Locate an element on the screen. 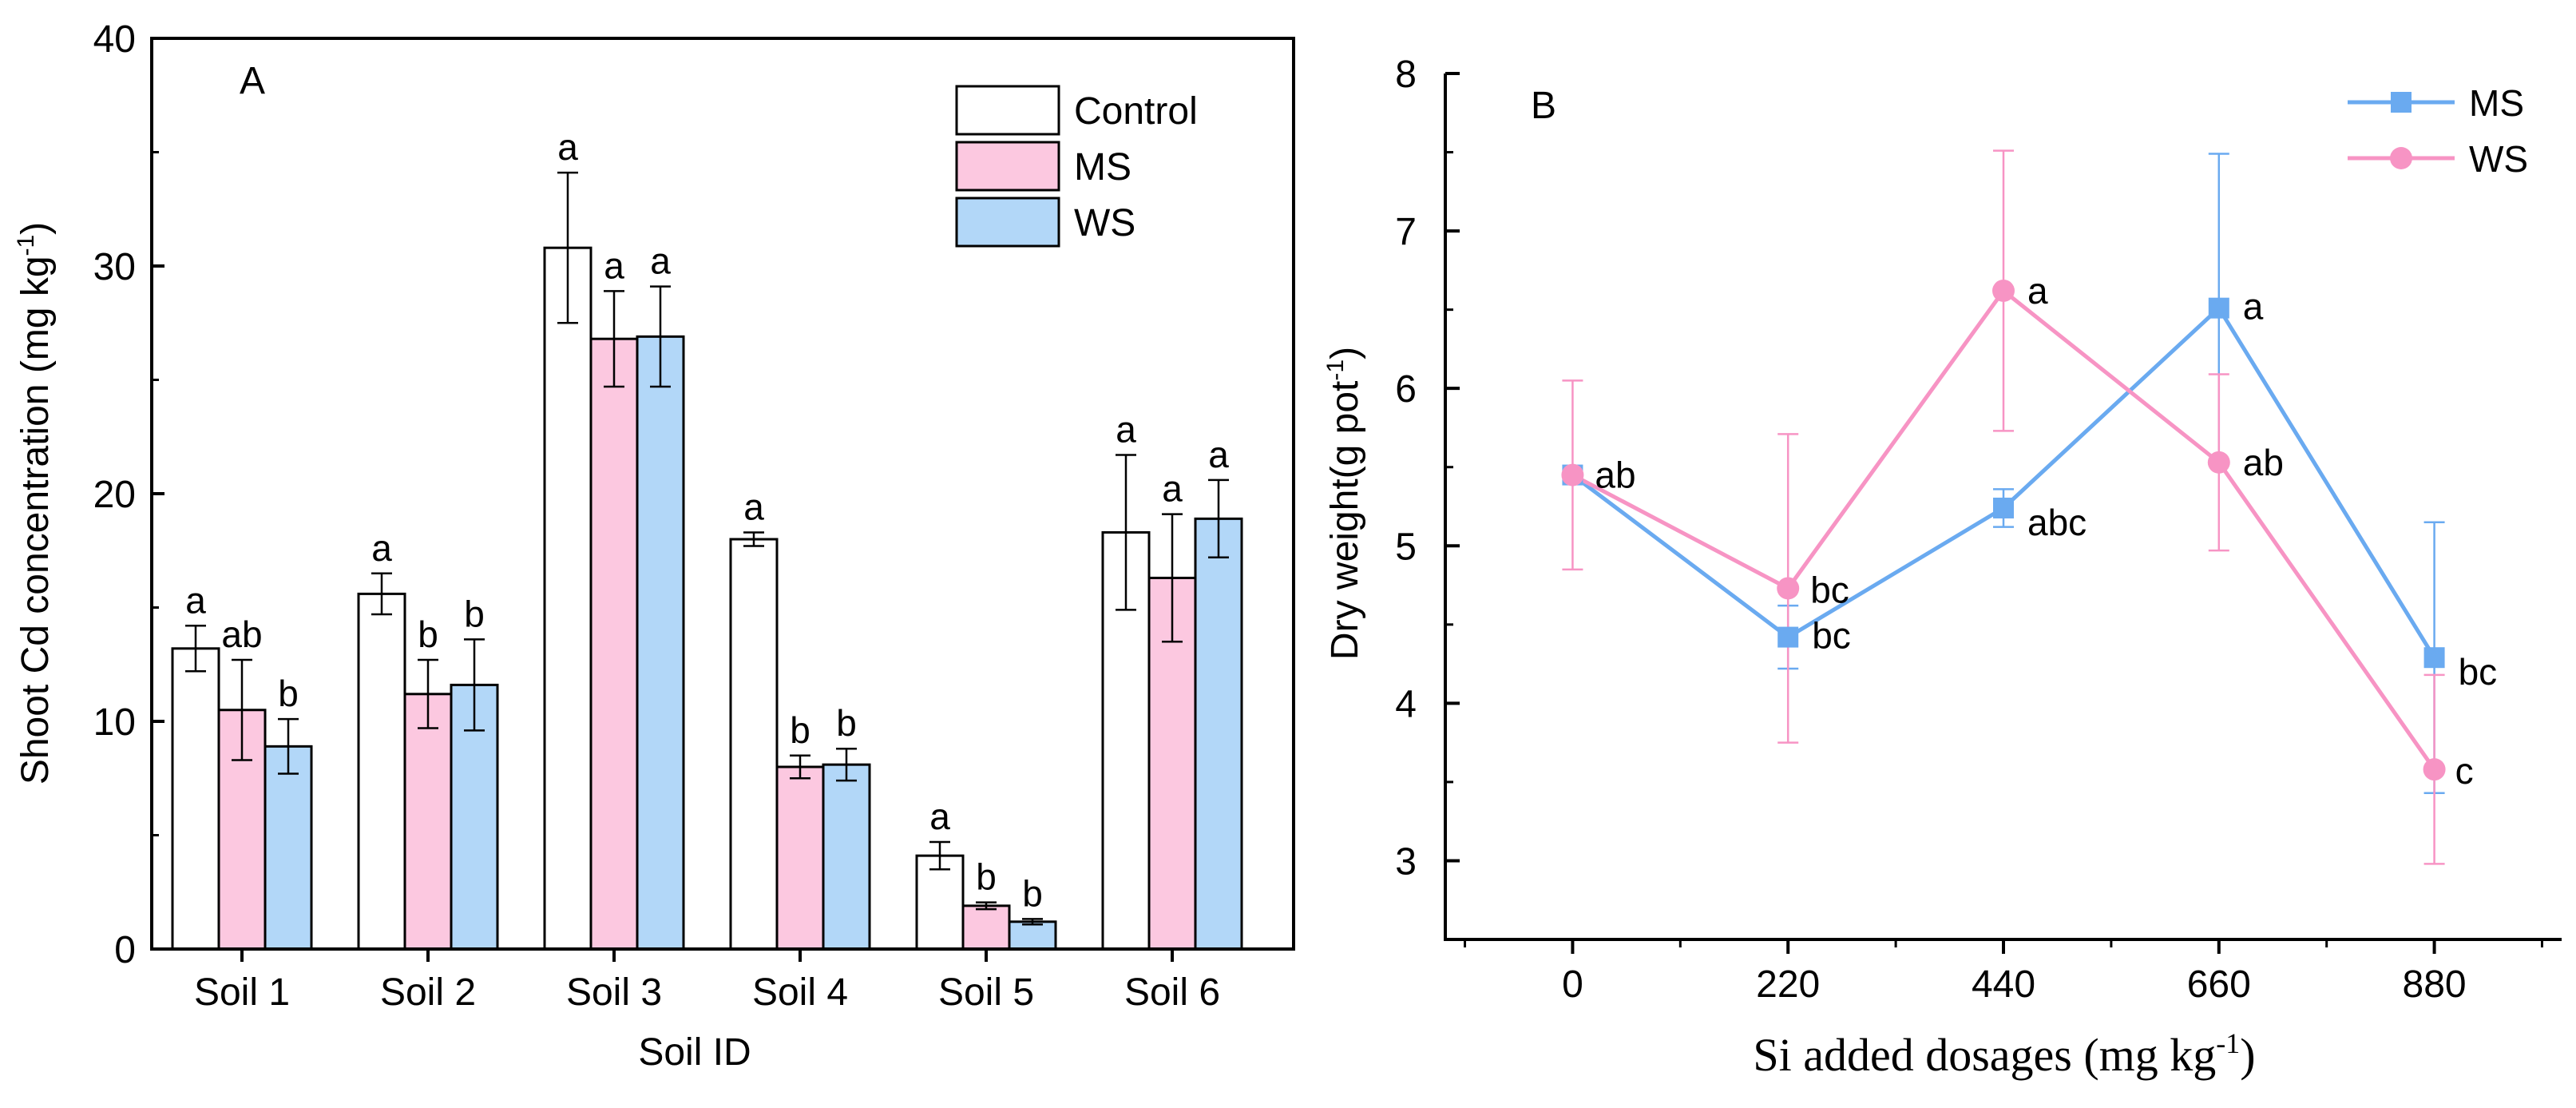 This screenshot has width=2576, height=1108. panel-b-legend: MS WS is located at coordinates (2438, 131).